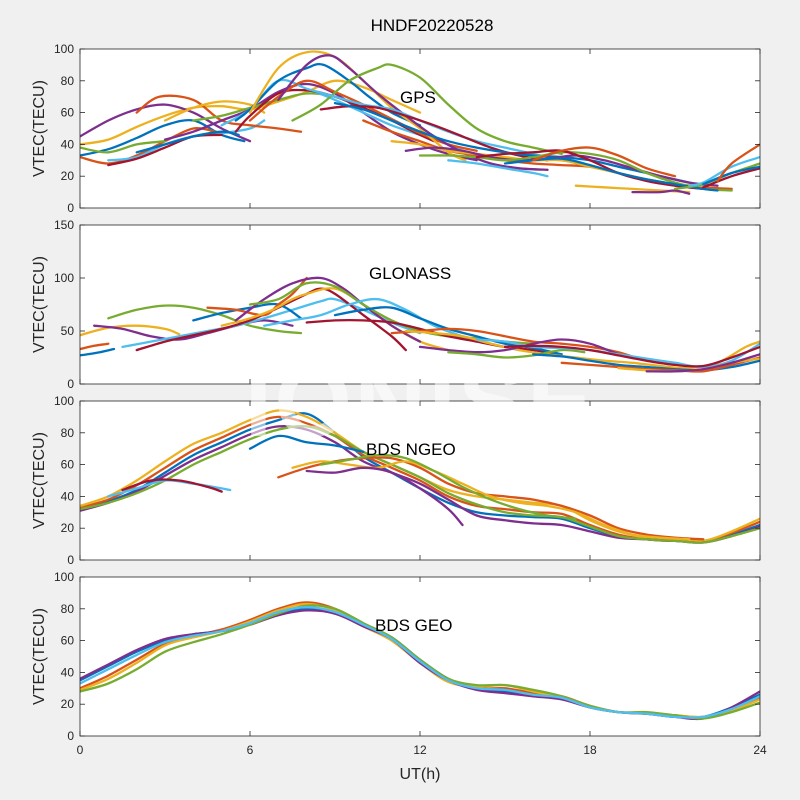 The height and width of the screenshot is (800, 800). I want to click on x-tick-label: 18, so click(590, 750).